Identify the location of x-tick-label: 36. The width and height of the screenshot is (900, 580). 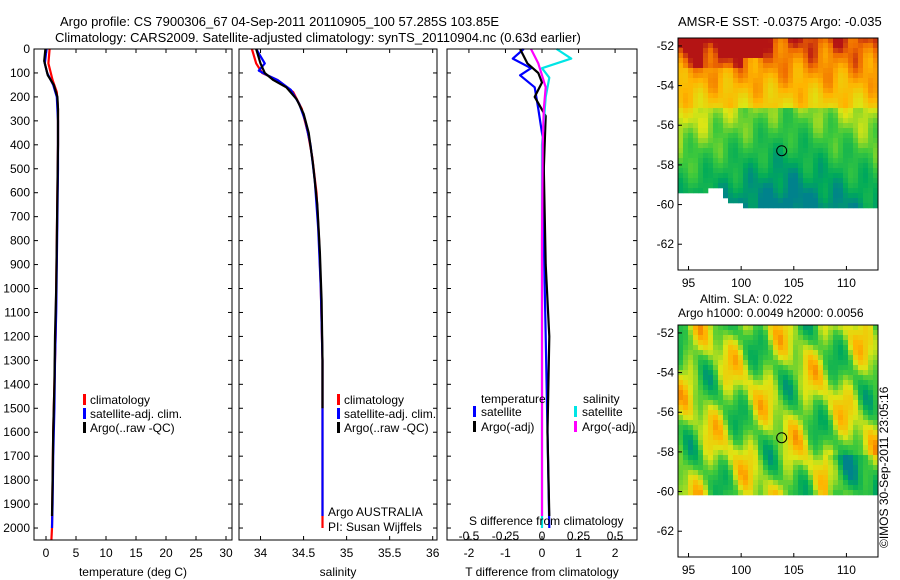
(433, 553).